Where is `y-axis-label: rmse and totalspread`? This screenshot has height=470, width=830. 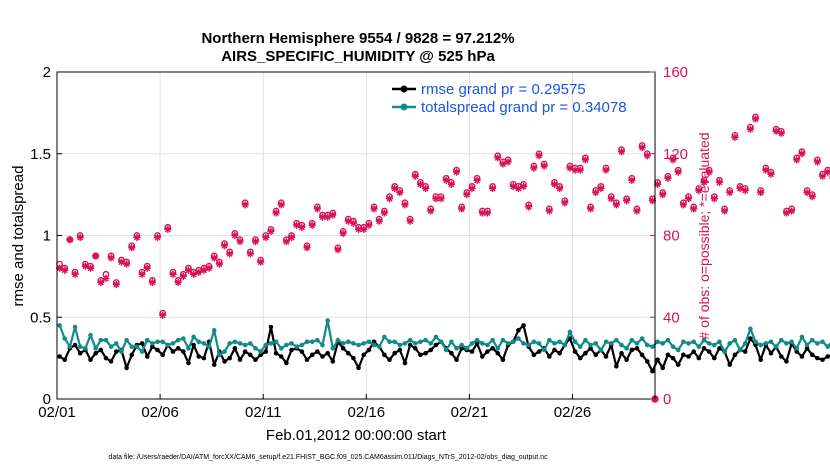
y-axis-label: rmse and totalspread is located at coordinates (18, 236).